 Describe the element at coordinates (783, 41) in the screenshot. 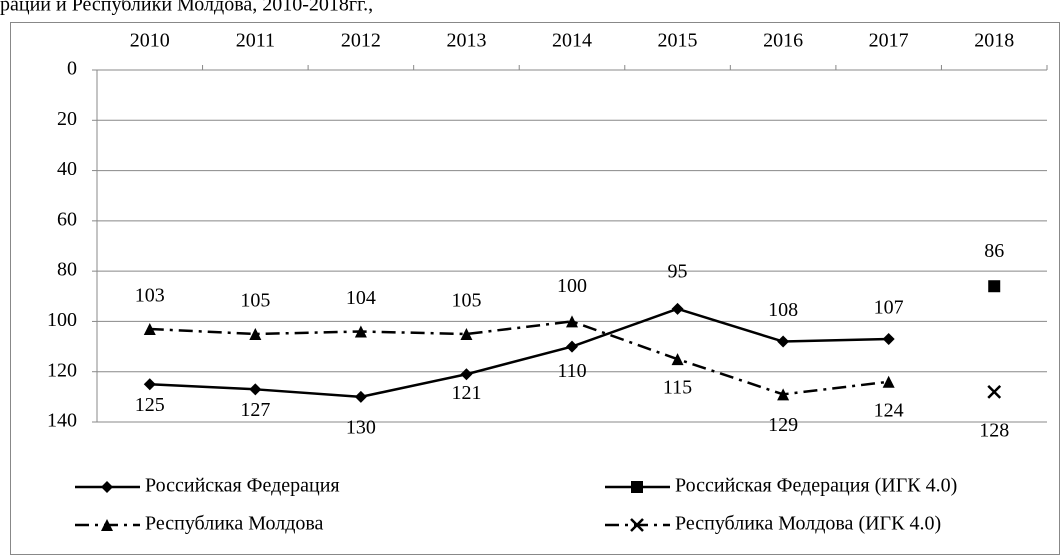

I see `x-tick-label: 2016` at that location.